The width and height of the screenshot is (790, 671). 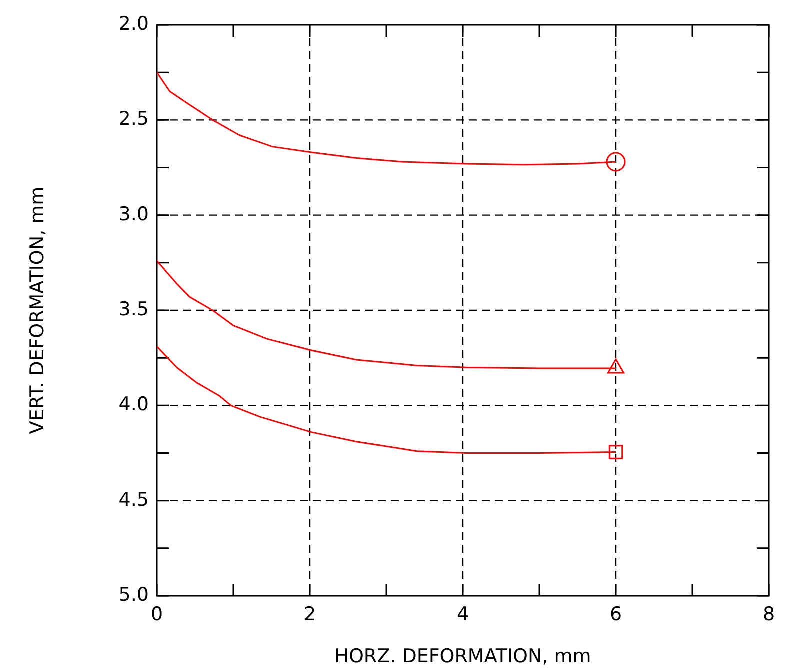 What do you see at coordinates (133, 309) in the screenshot?
I see `y-tick-label: 3.5` at bounding box center [133, 309].